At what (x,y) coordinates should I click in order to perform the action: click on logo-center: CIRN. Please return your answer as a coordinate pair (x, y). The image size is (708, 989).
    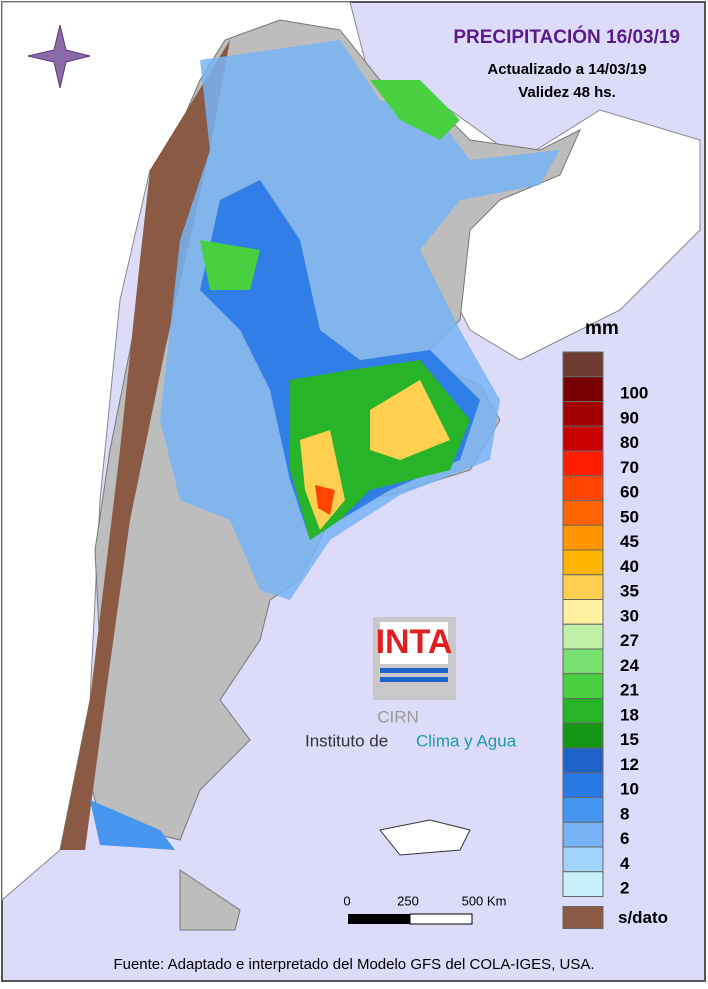
    Looking at the image, I should click on (398, 716).